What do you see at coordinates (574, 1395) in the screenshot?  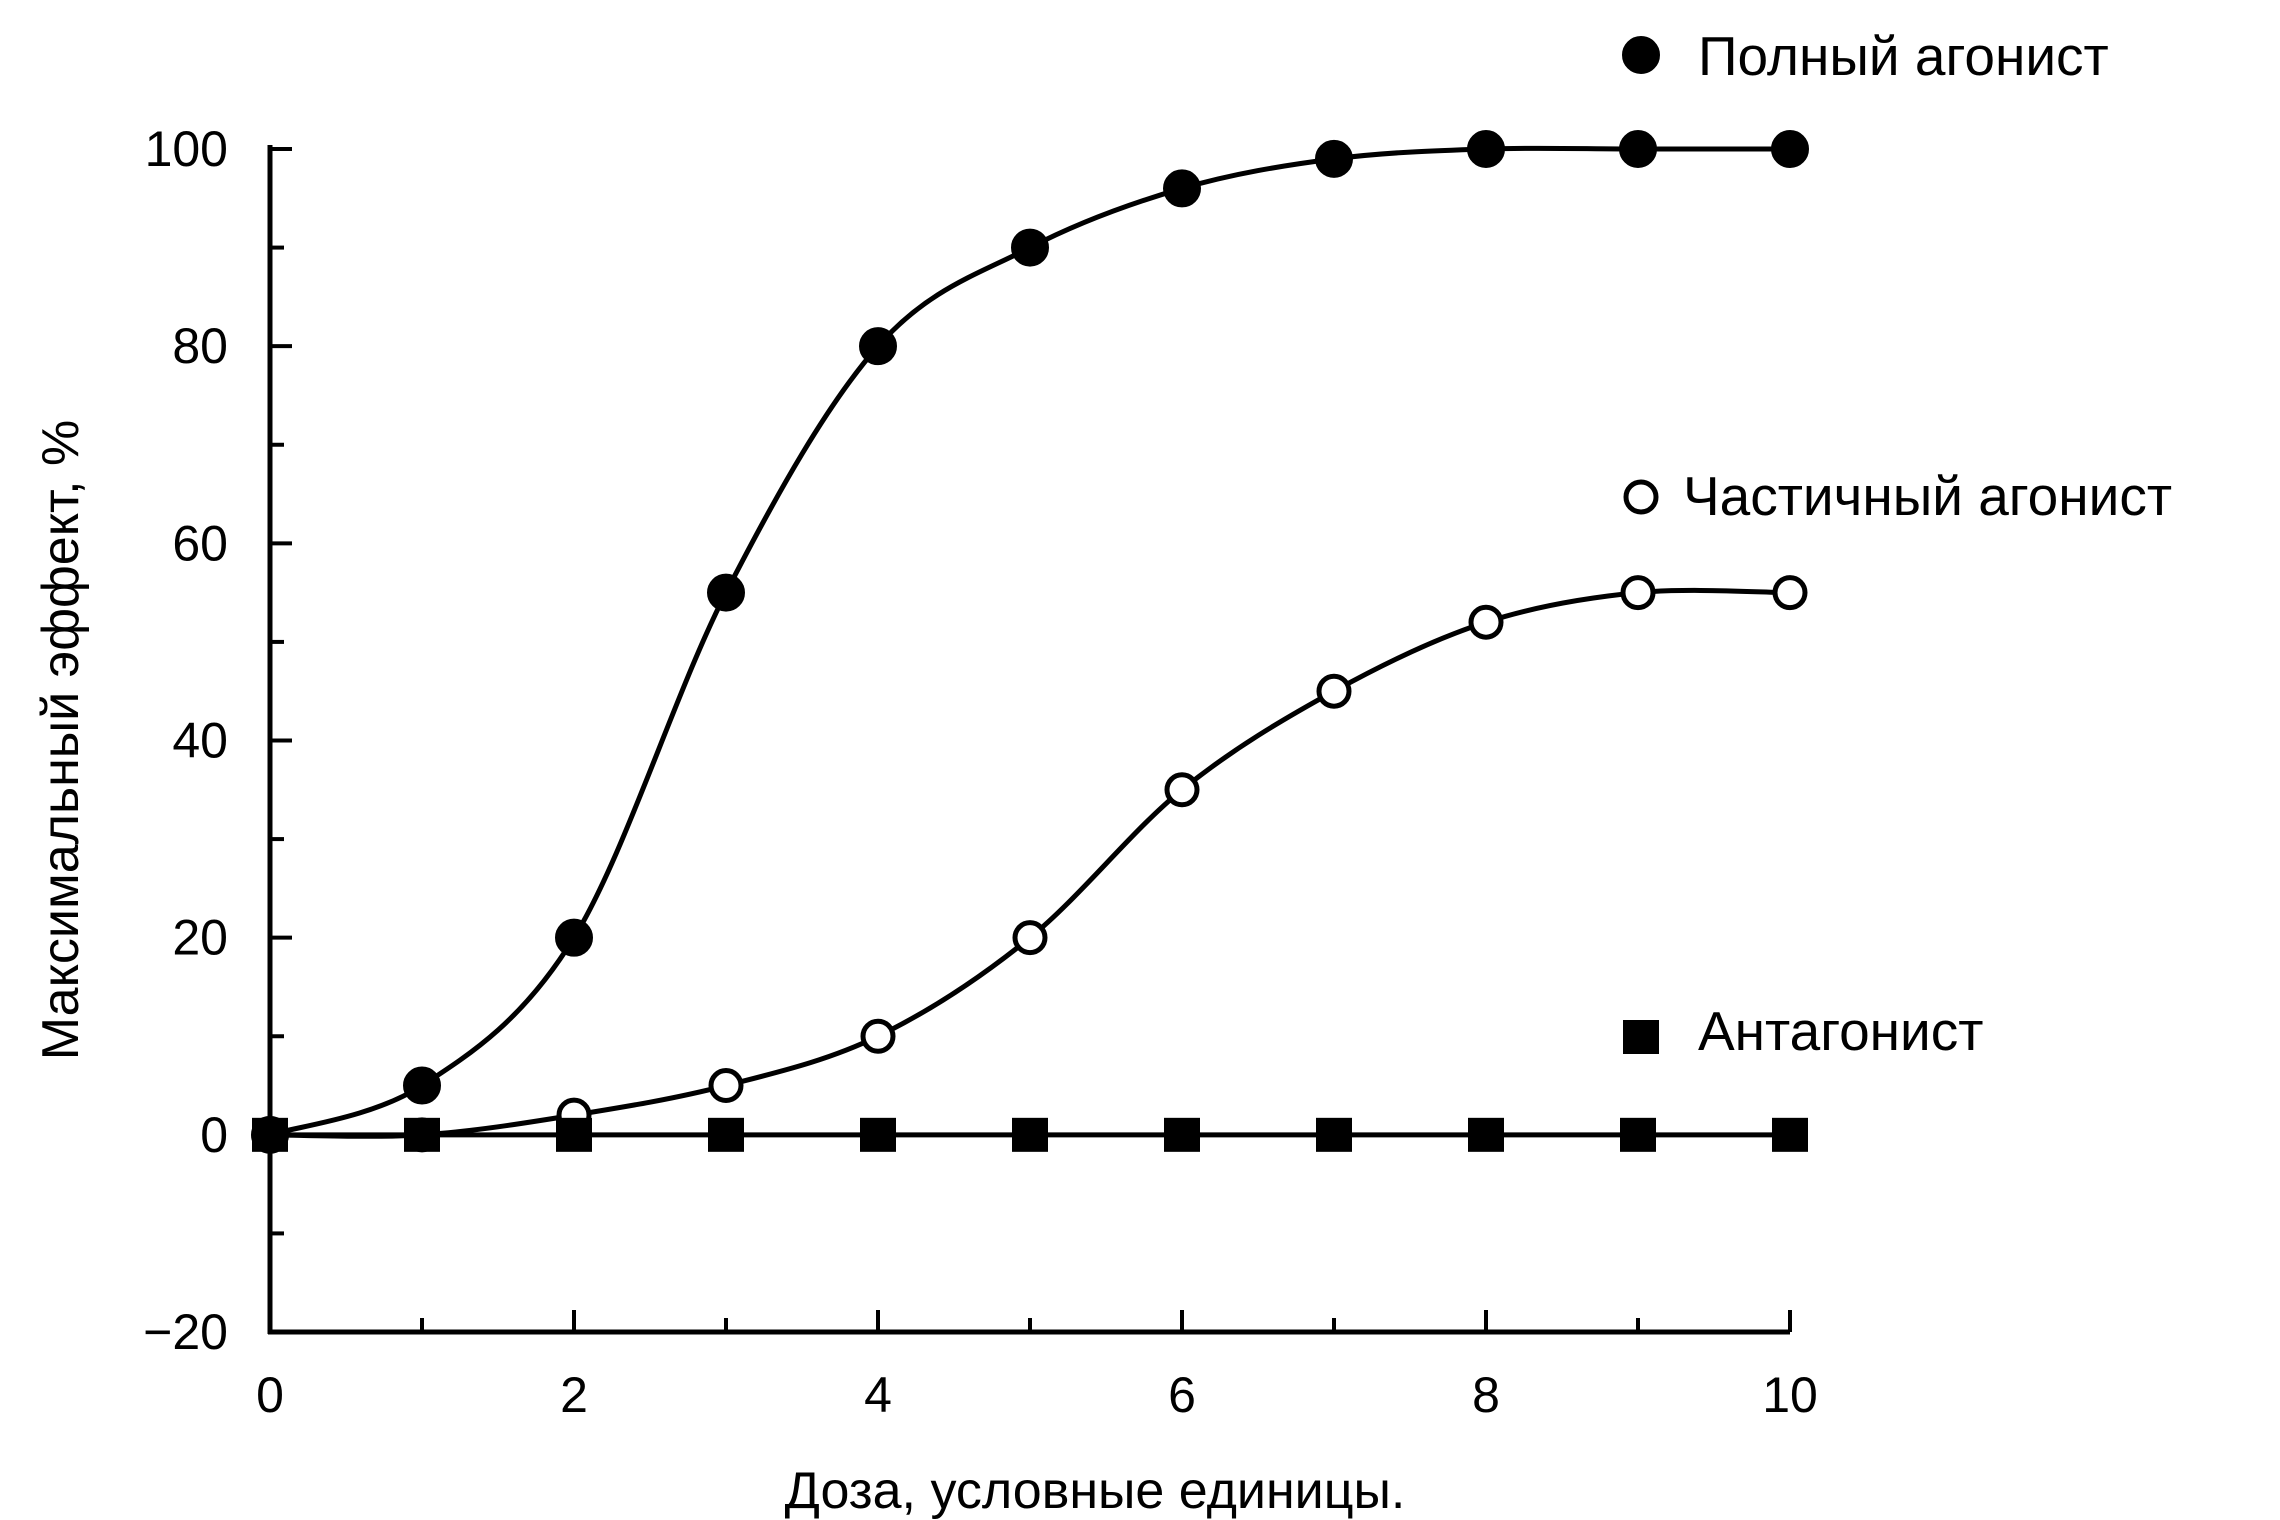 I see `x-tick-label: 2` at bounding box center [574, 1395].